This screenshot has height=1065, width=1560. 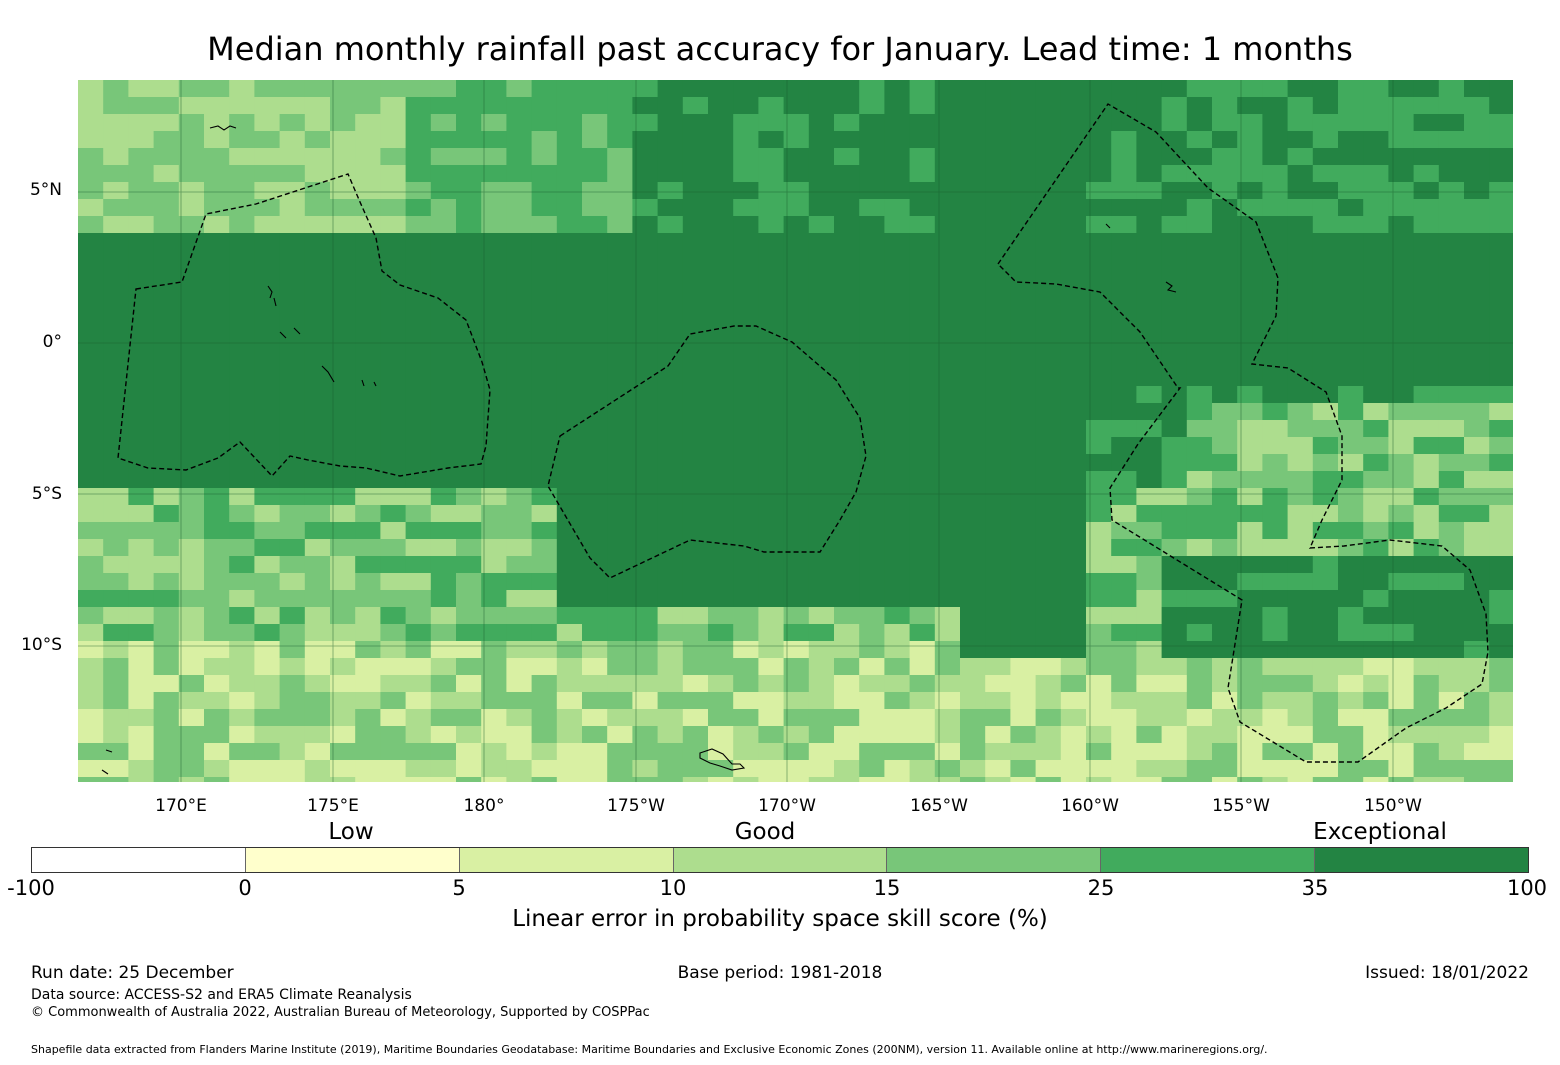 I want to click on category-good: Good, so click(x=765, y=832).